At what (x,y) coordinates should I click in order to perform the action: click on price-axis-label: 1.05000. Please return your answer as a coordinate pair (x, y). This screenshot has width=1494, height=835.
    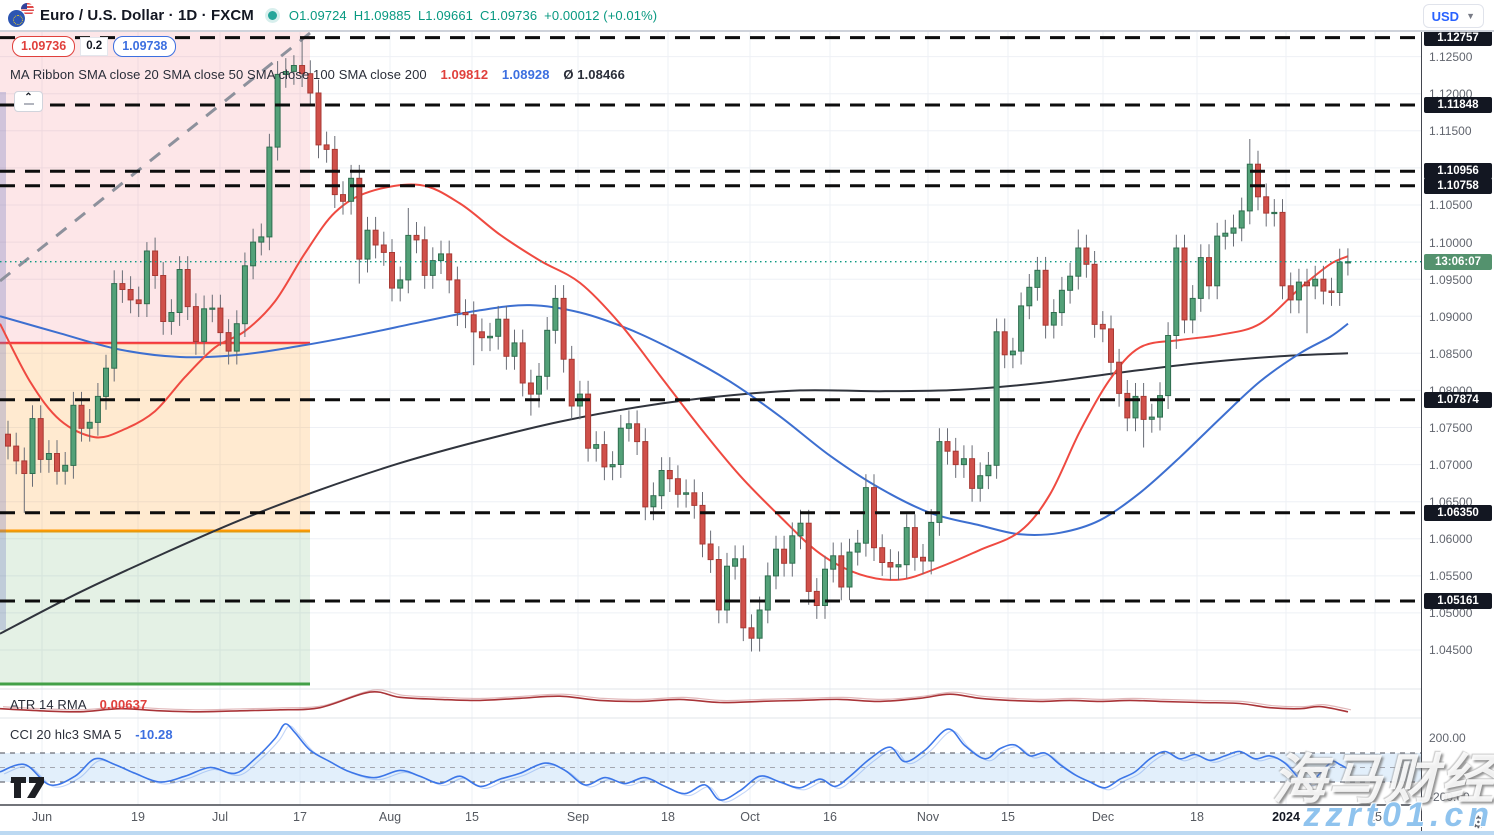
    Looking at the image, I should click on (1451, 613).